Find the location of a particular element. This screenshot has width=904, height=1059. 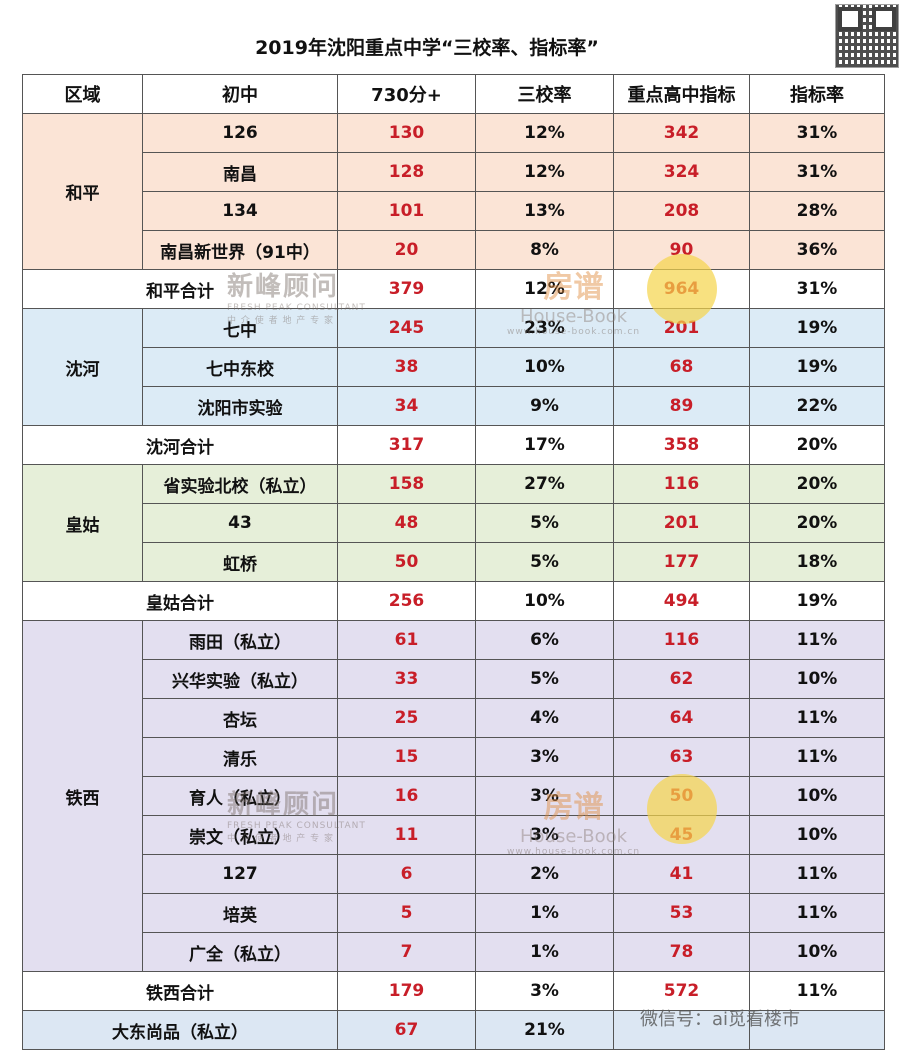

score-cell: 16 is located at coordinates (406, 796).